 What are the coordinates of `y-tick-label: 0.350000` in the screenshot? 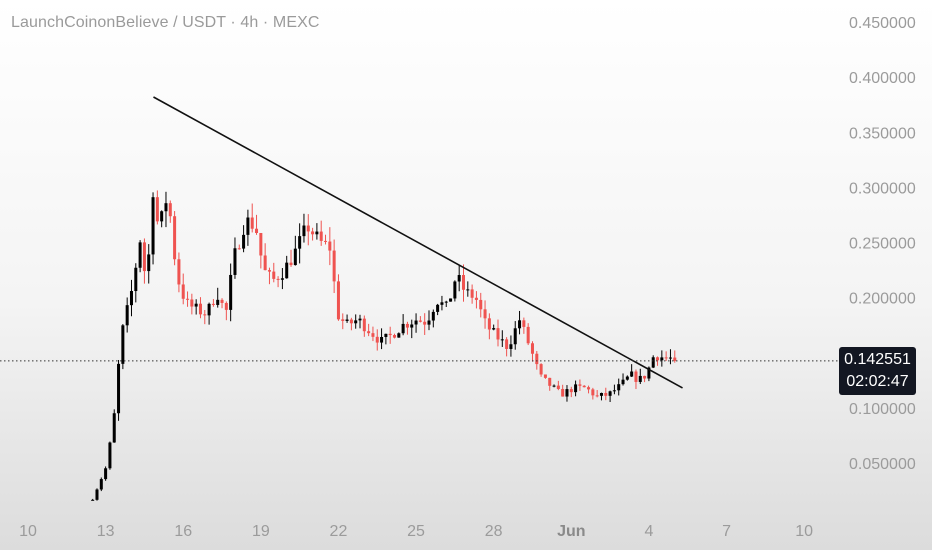 It's located at (882, 133).